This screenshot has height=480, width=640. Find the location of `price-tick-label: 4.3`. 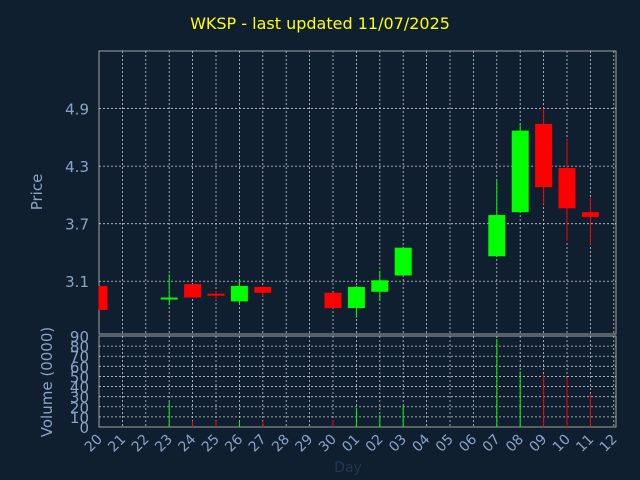

price-tick-label: 4.3 is located at coordinates (77, 167).